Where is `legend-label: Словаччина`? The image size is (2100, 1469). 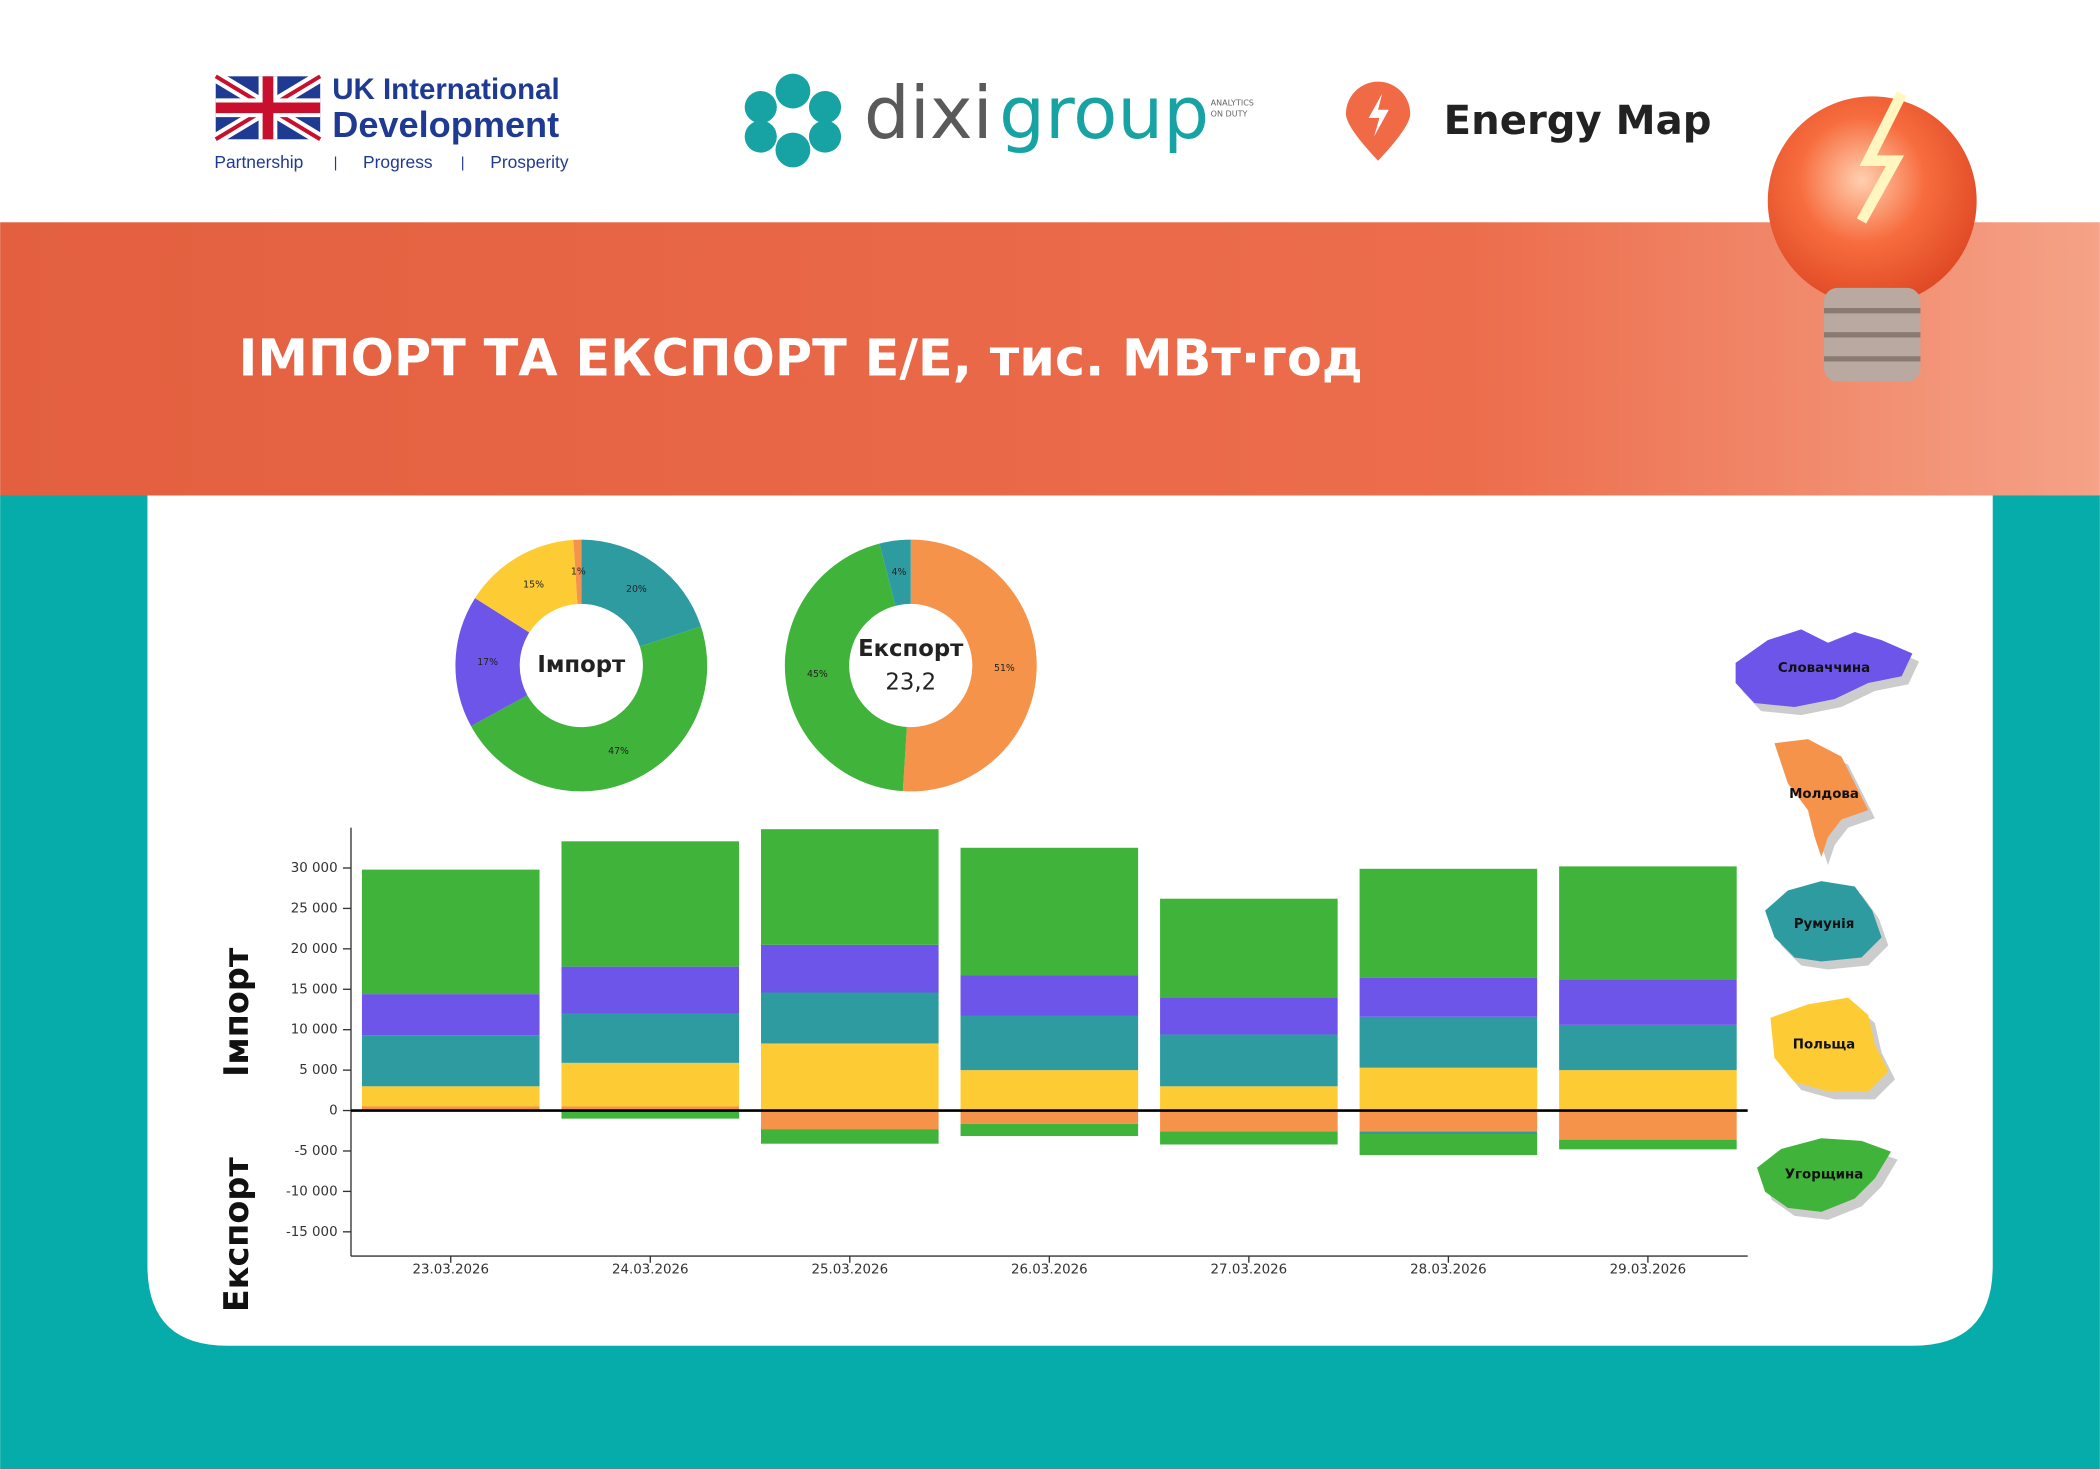
legend-label: Словаччина is located at coordinates (1824, 668).